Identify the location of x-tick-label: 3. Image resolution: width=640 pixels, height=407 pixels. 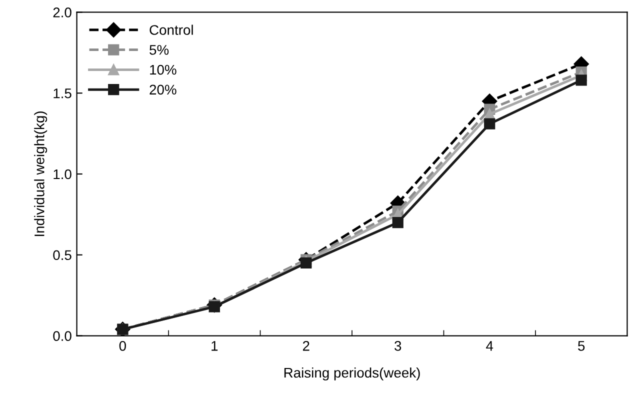
(398, 346).